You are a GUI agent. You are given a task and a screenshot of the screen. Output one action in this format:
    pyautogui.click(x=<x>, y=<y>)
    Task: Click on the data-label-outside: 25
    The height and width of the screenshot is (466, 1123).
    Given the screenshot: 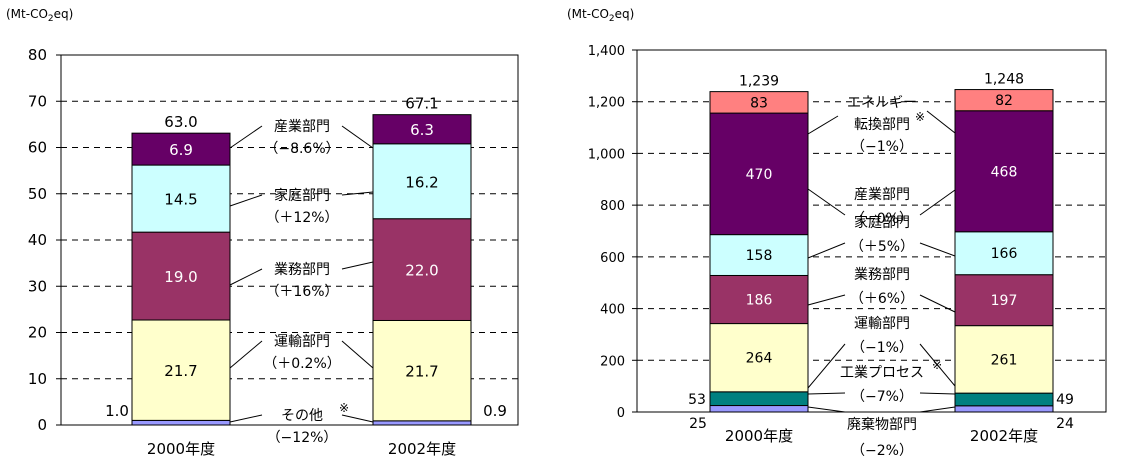 What is the action you would take?
    pyautogui.click(x=698, y=424)
    